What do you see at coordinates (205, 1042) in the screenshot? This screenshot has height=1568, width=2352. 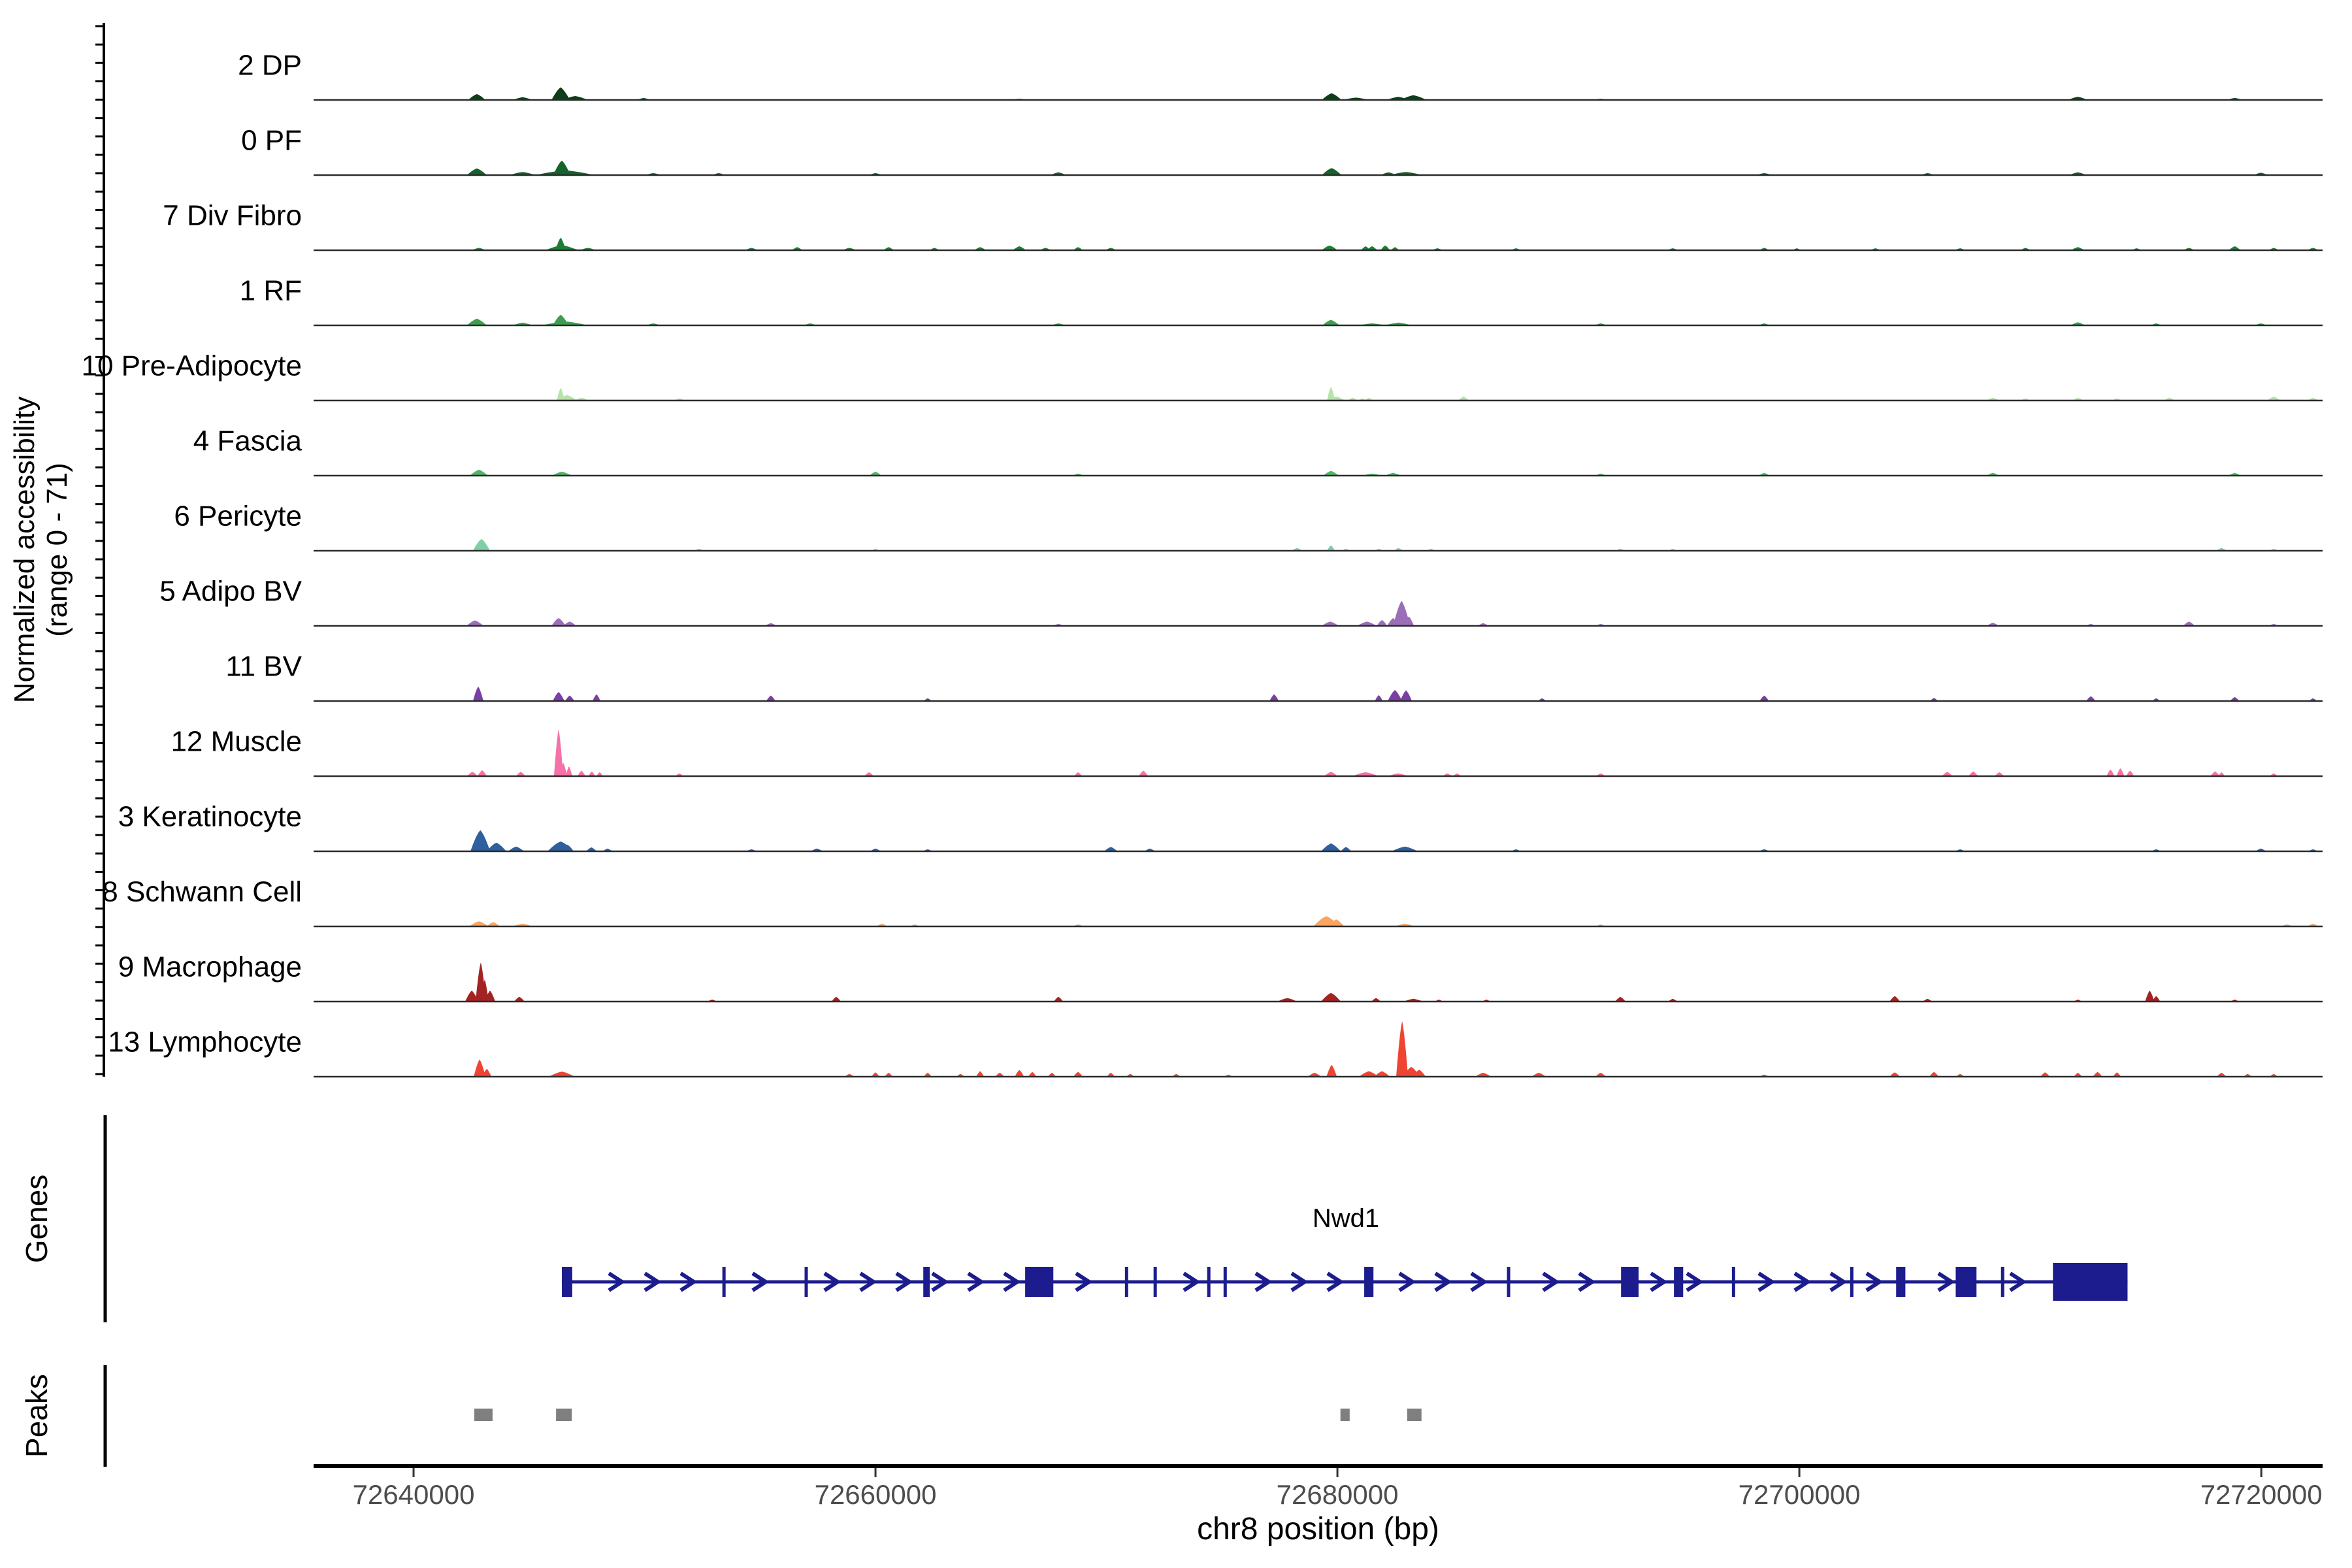 I see `track-label: 13 Lymphocyte` at bounding box center [205, 1042].